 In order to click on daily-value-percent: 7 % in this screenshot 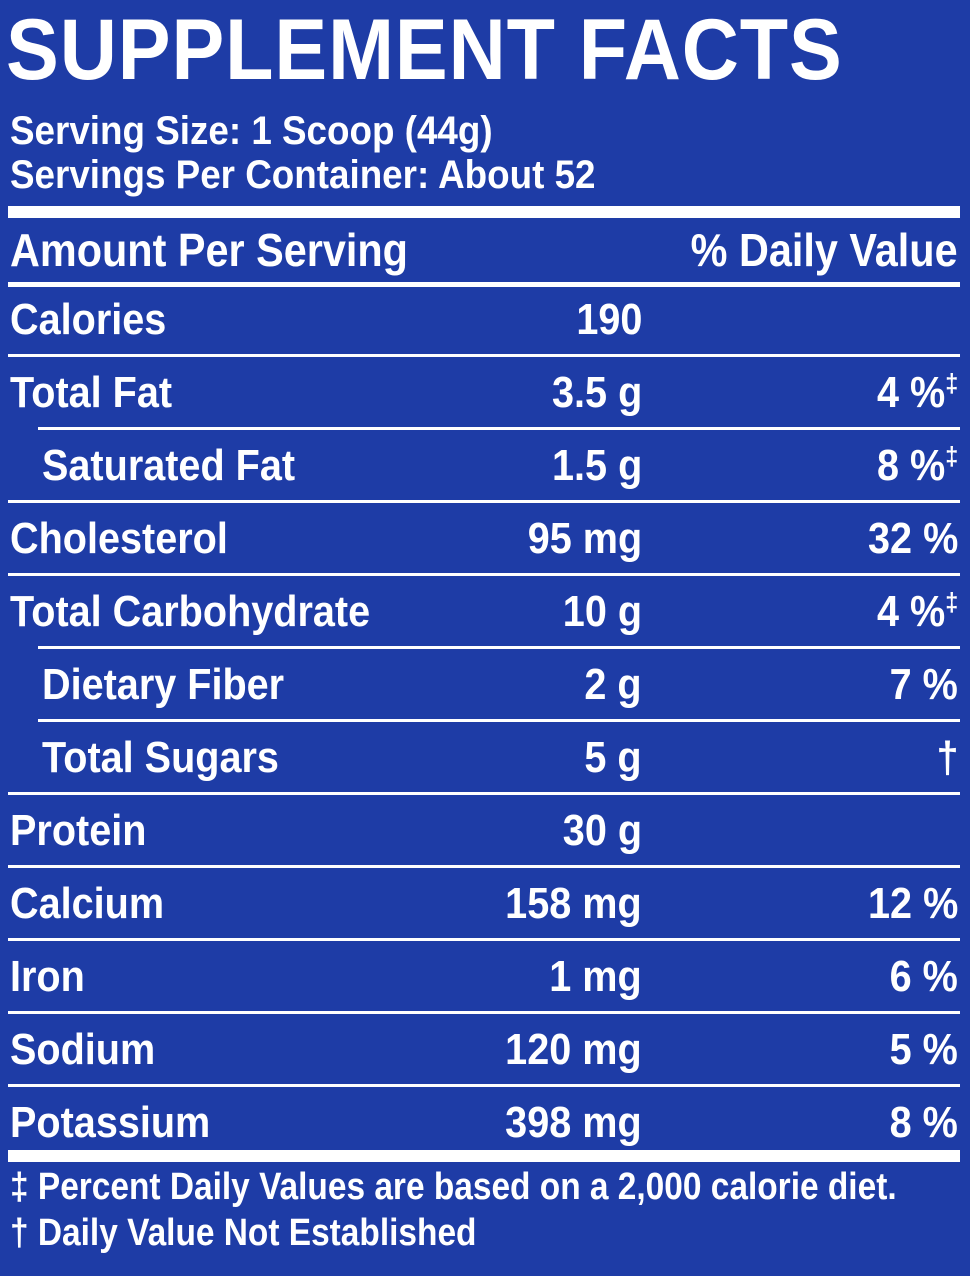, I will do `click(923, 684)`.